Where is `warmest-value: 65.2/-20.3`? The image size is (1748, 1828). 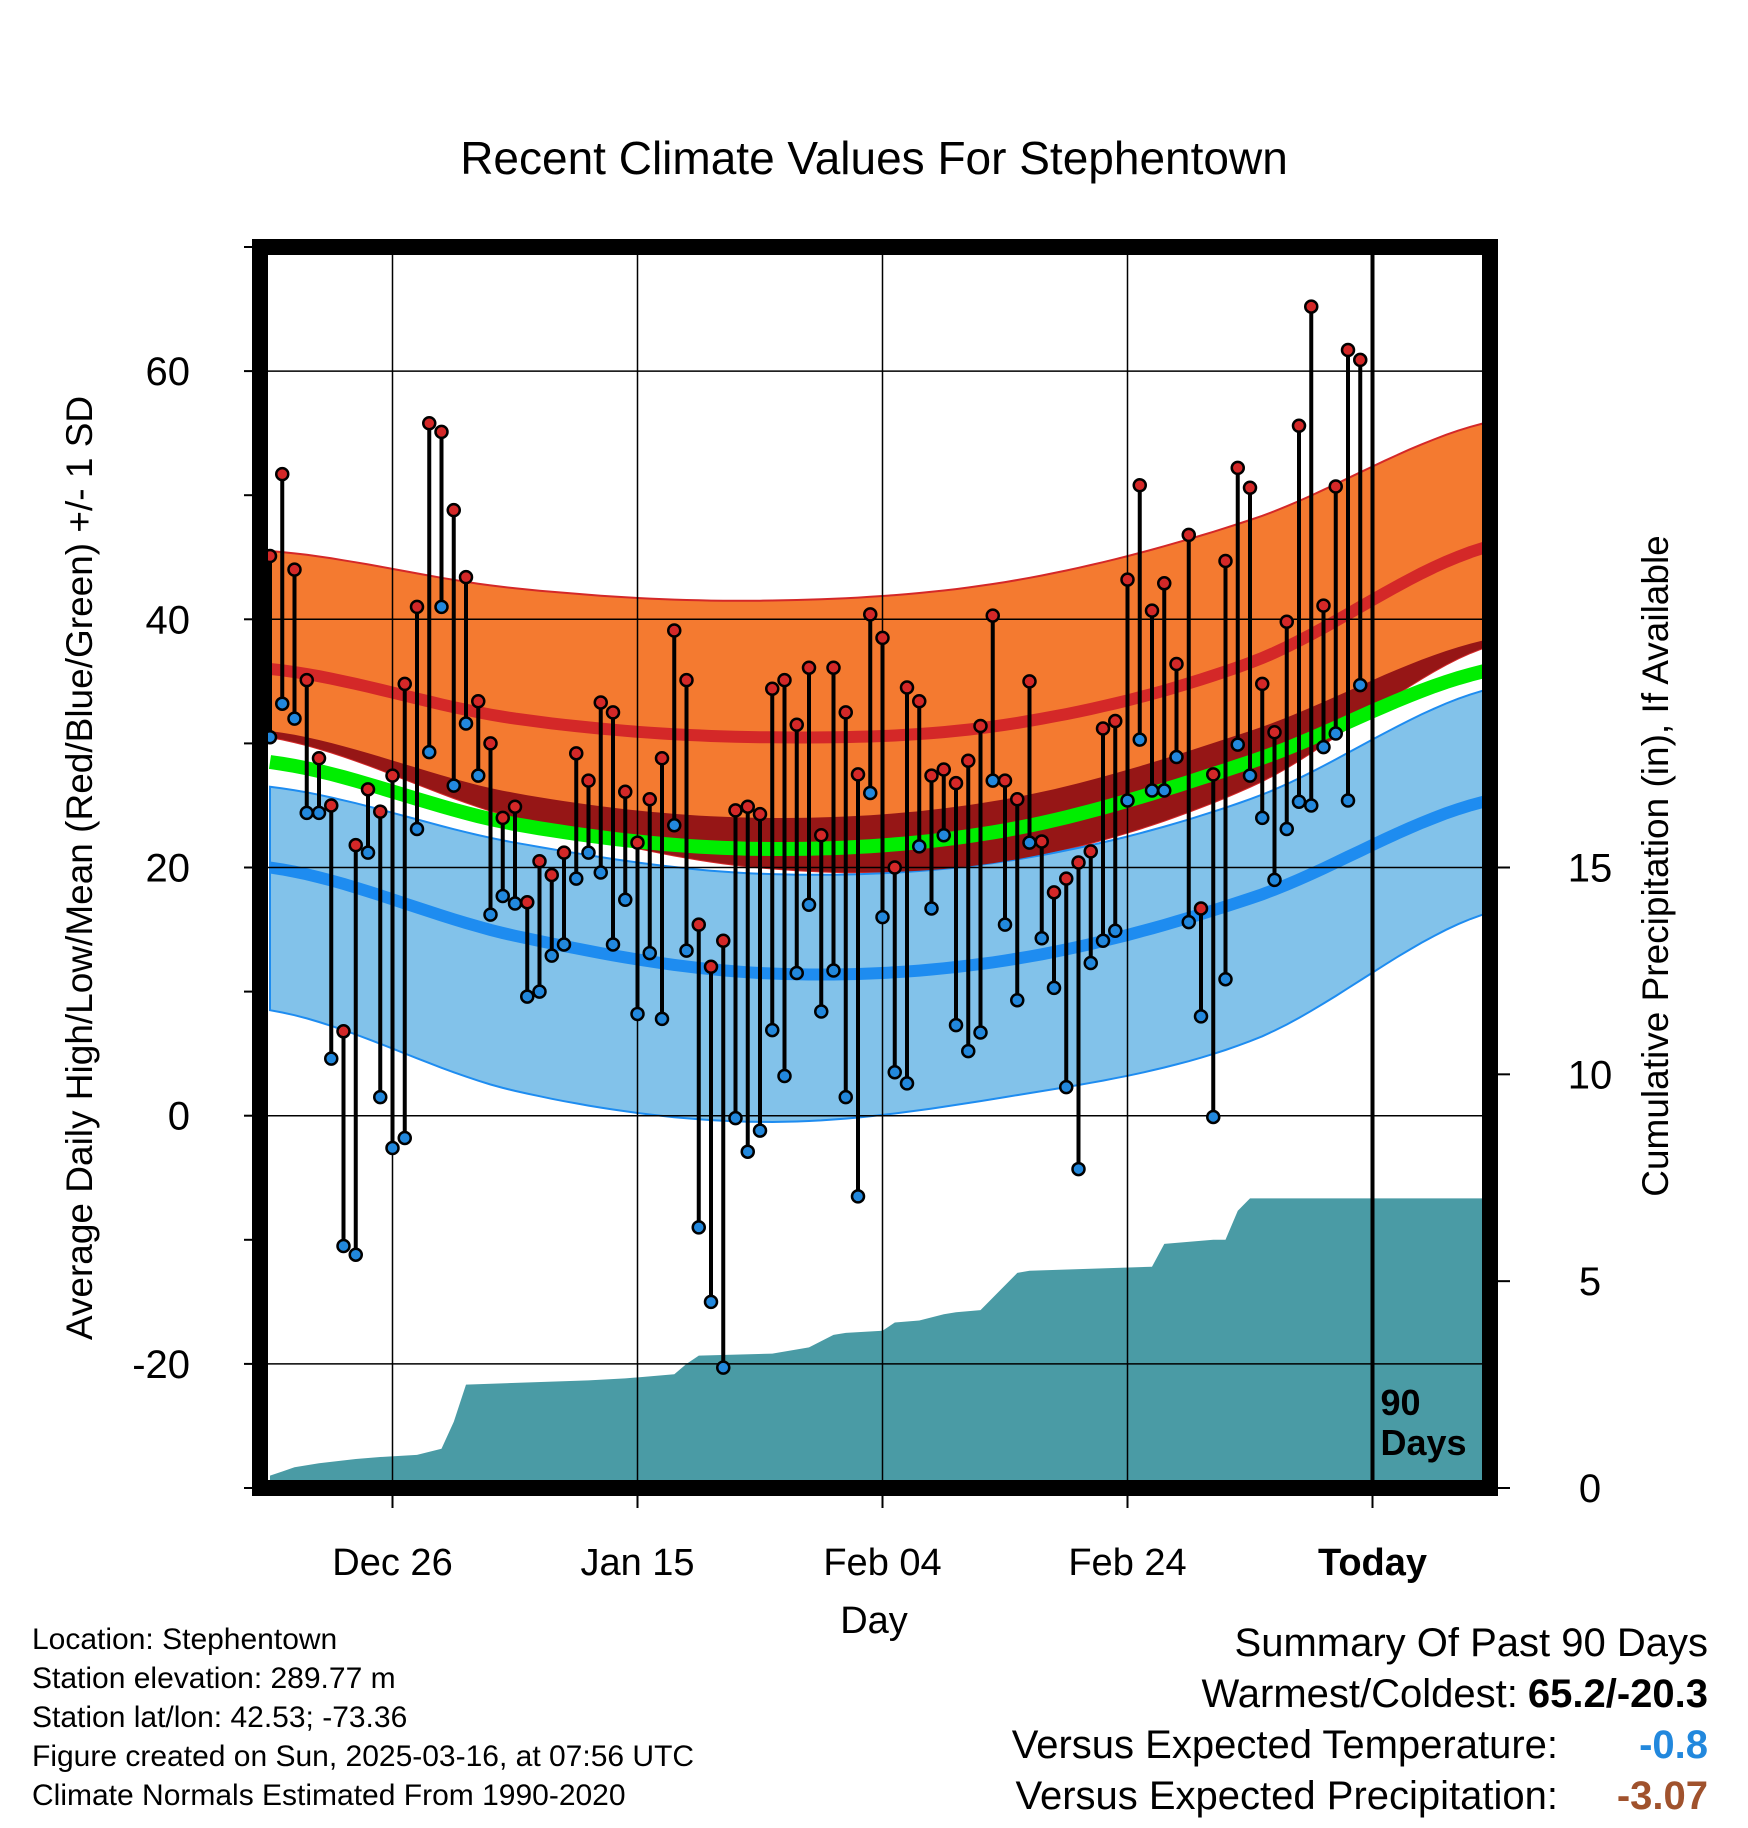 warmest-value: 65.2/-20.3 is located at coordinates (1617, 1694).